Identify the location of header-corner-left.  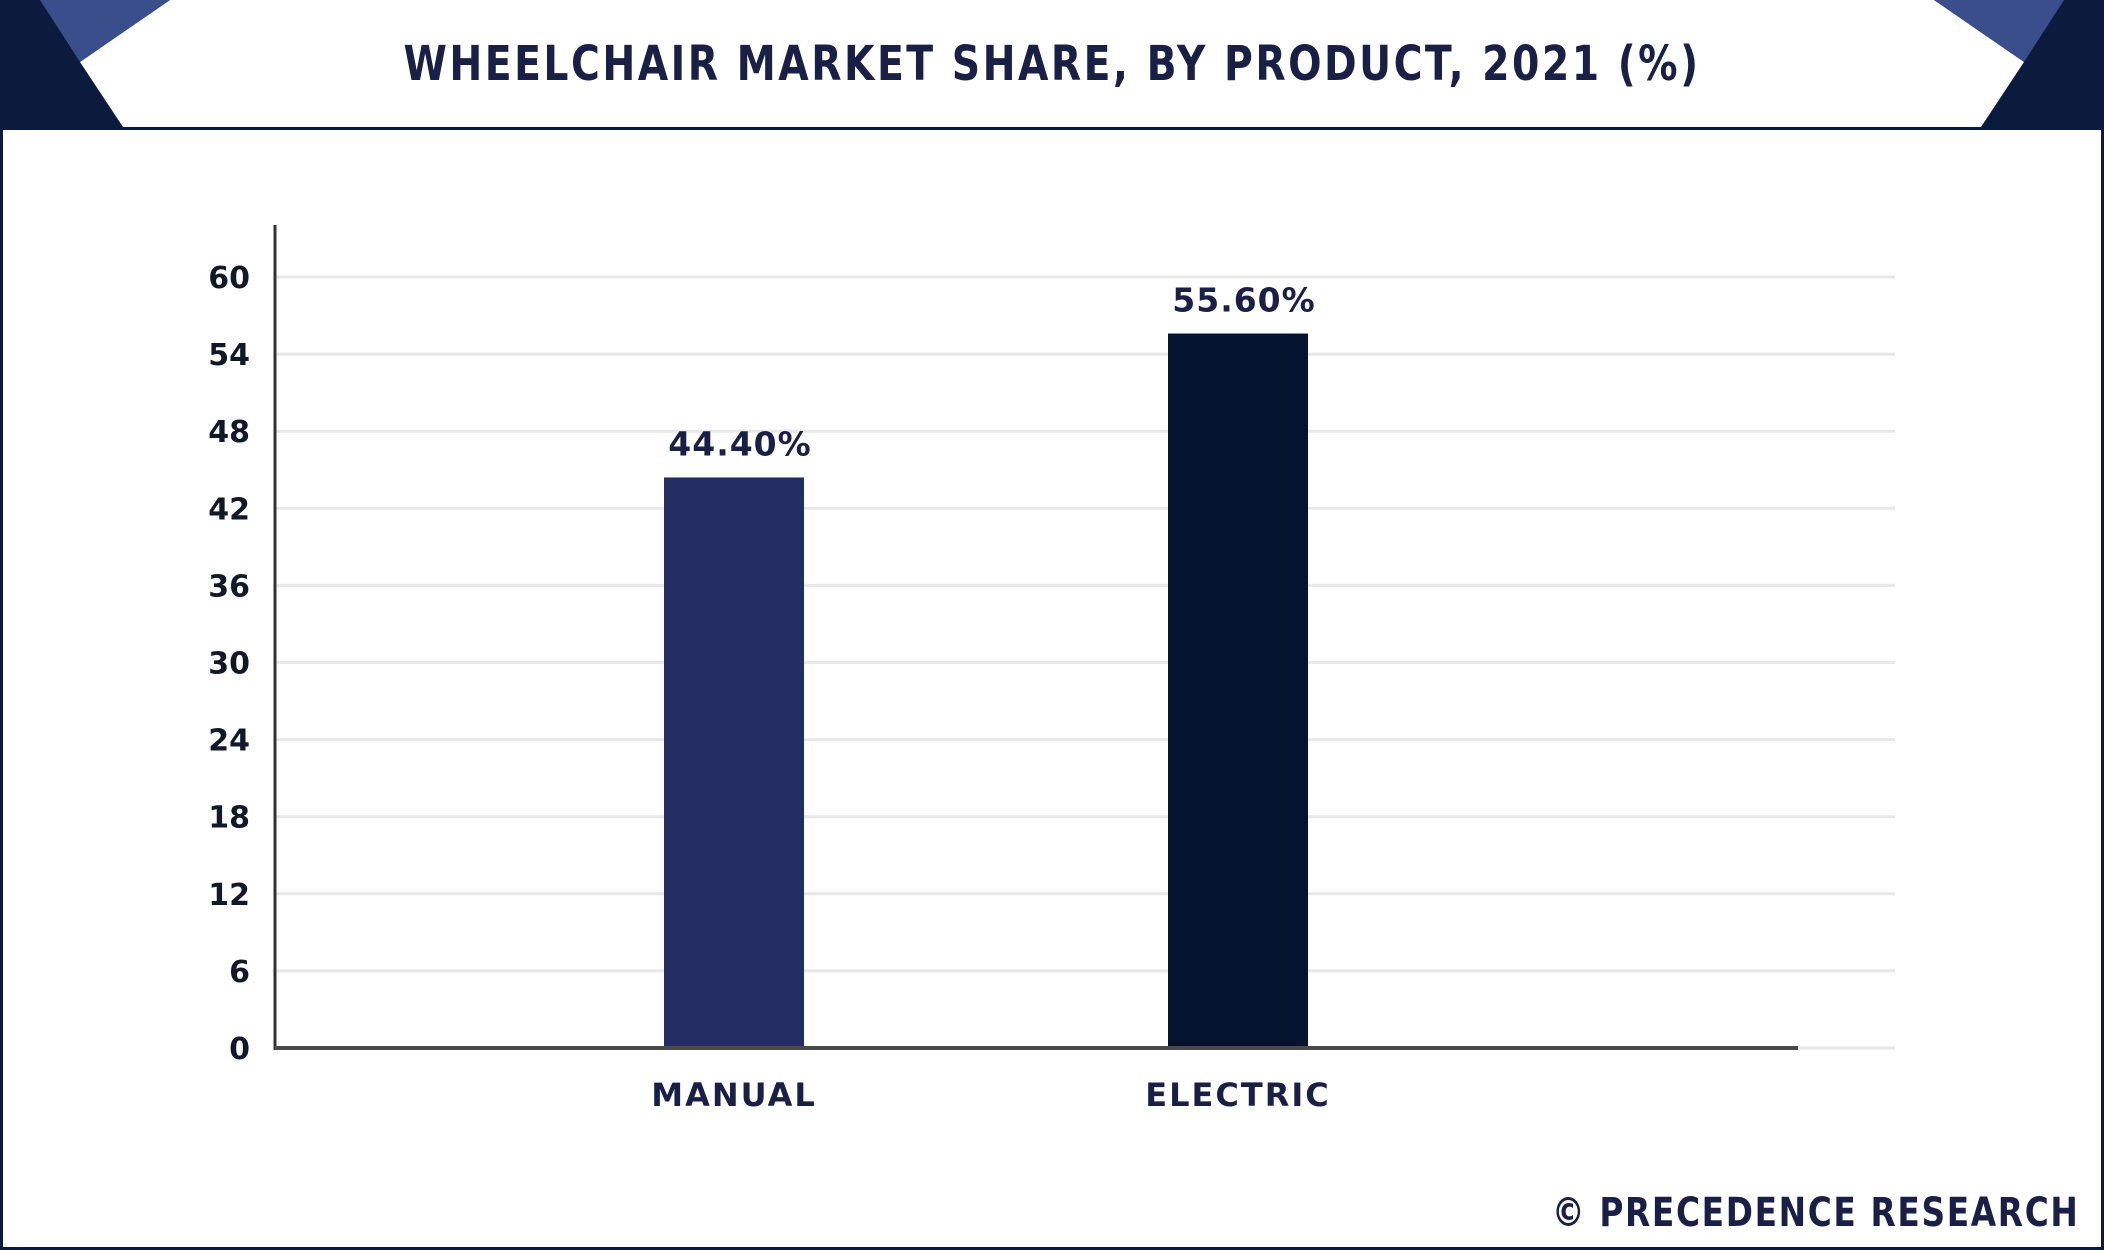
(85, 65).